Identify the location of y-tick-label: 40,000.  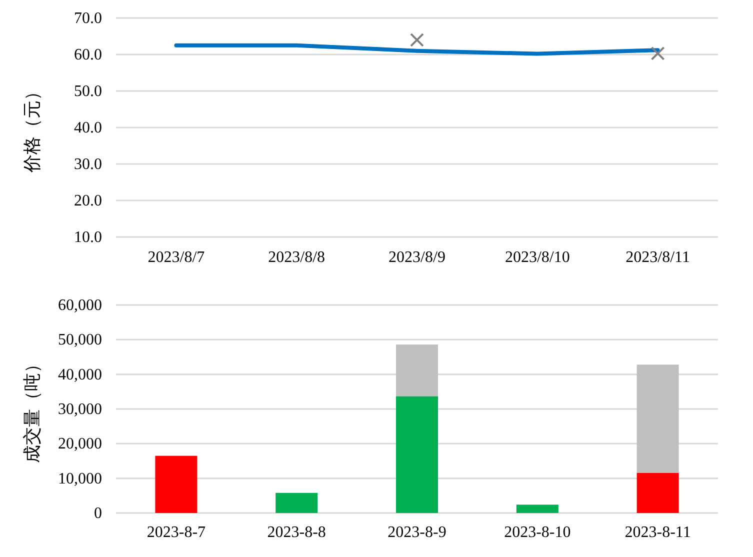
(80, 375).